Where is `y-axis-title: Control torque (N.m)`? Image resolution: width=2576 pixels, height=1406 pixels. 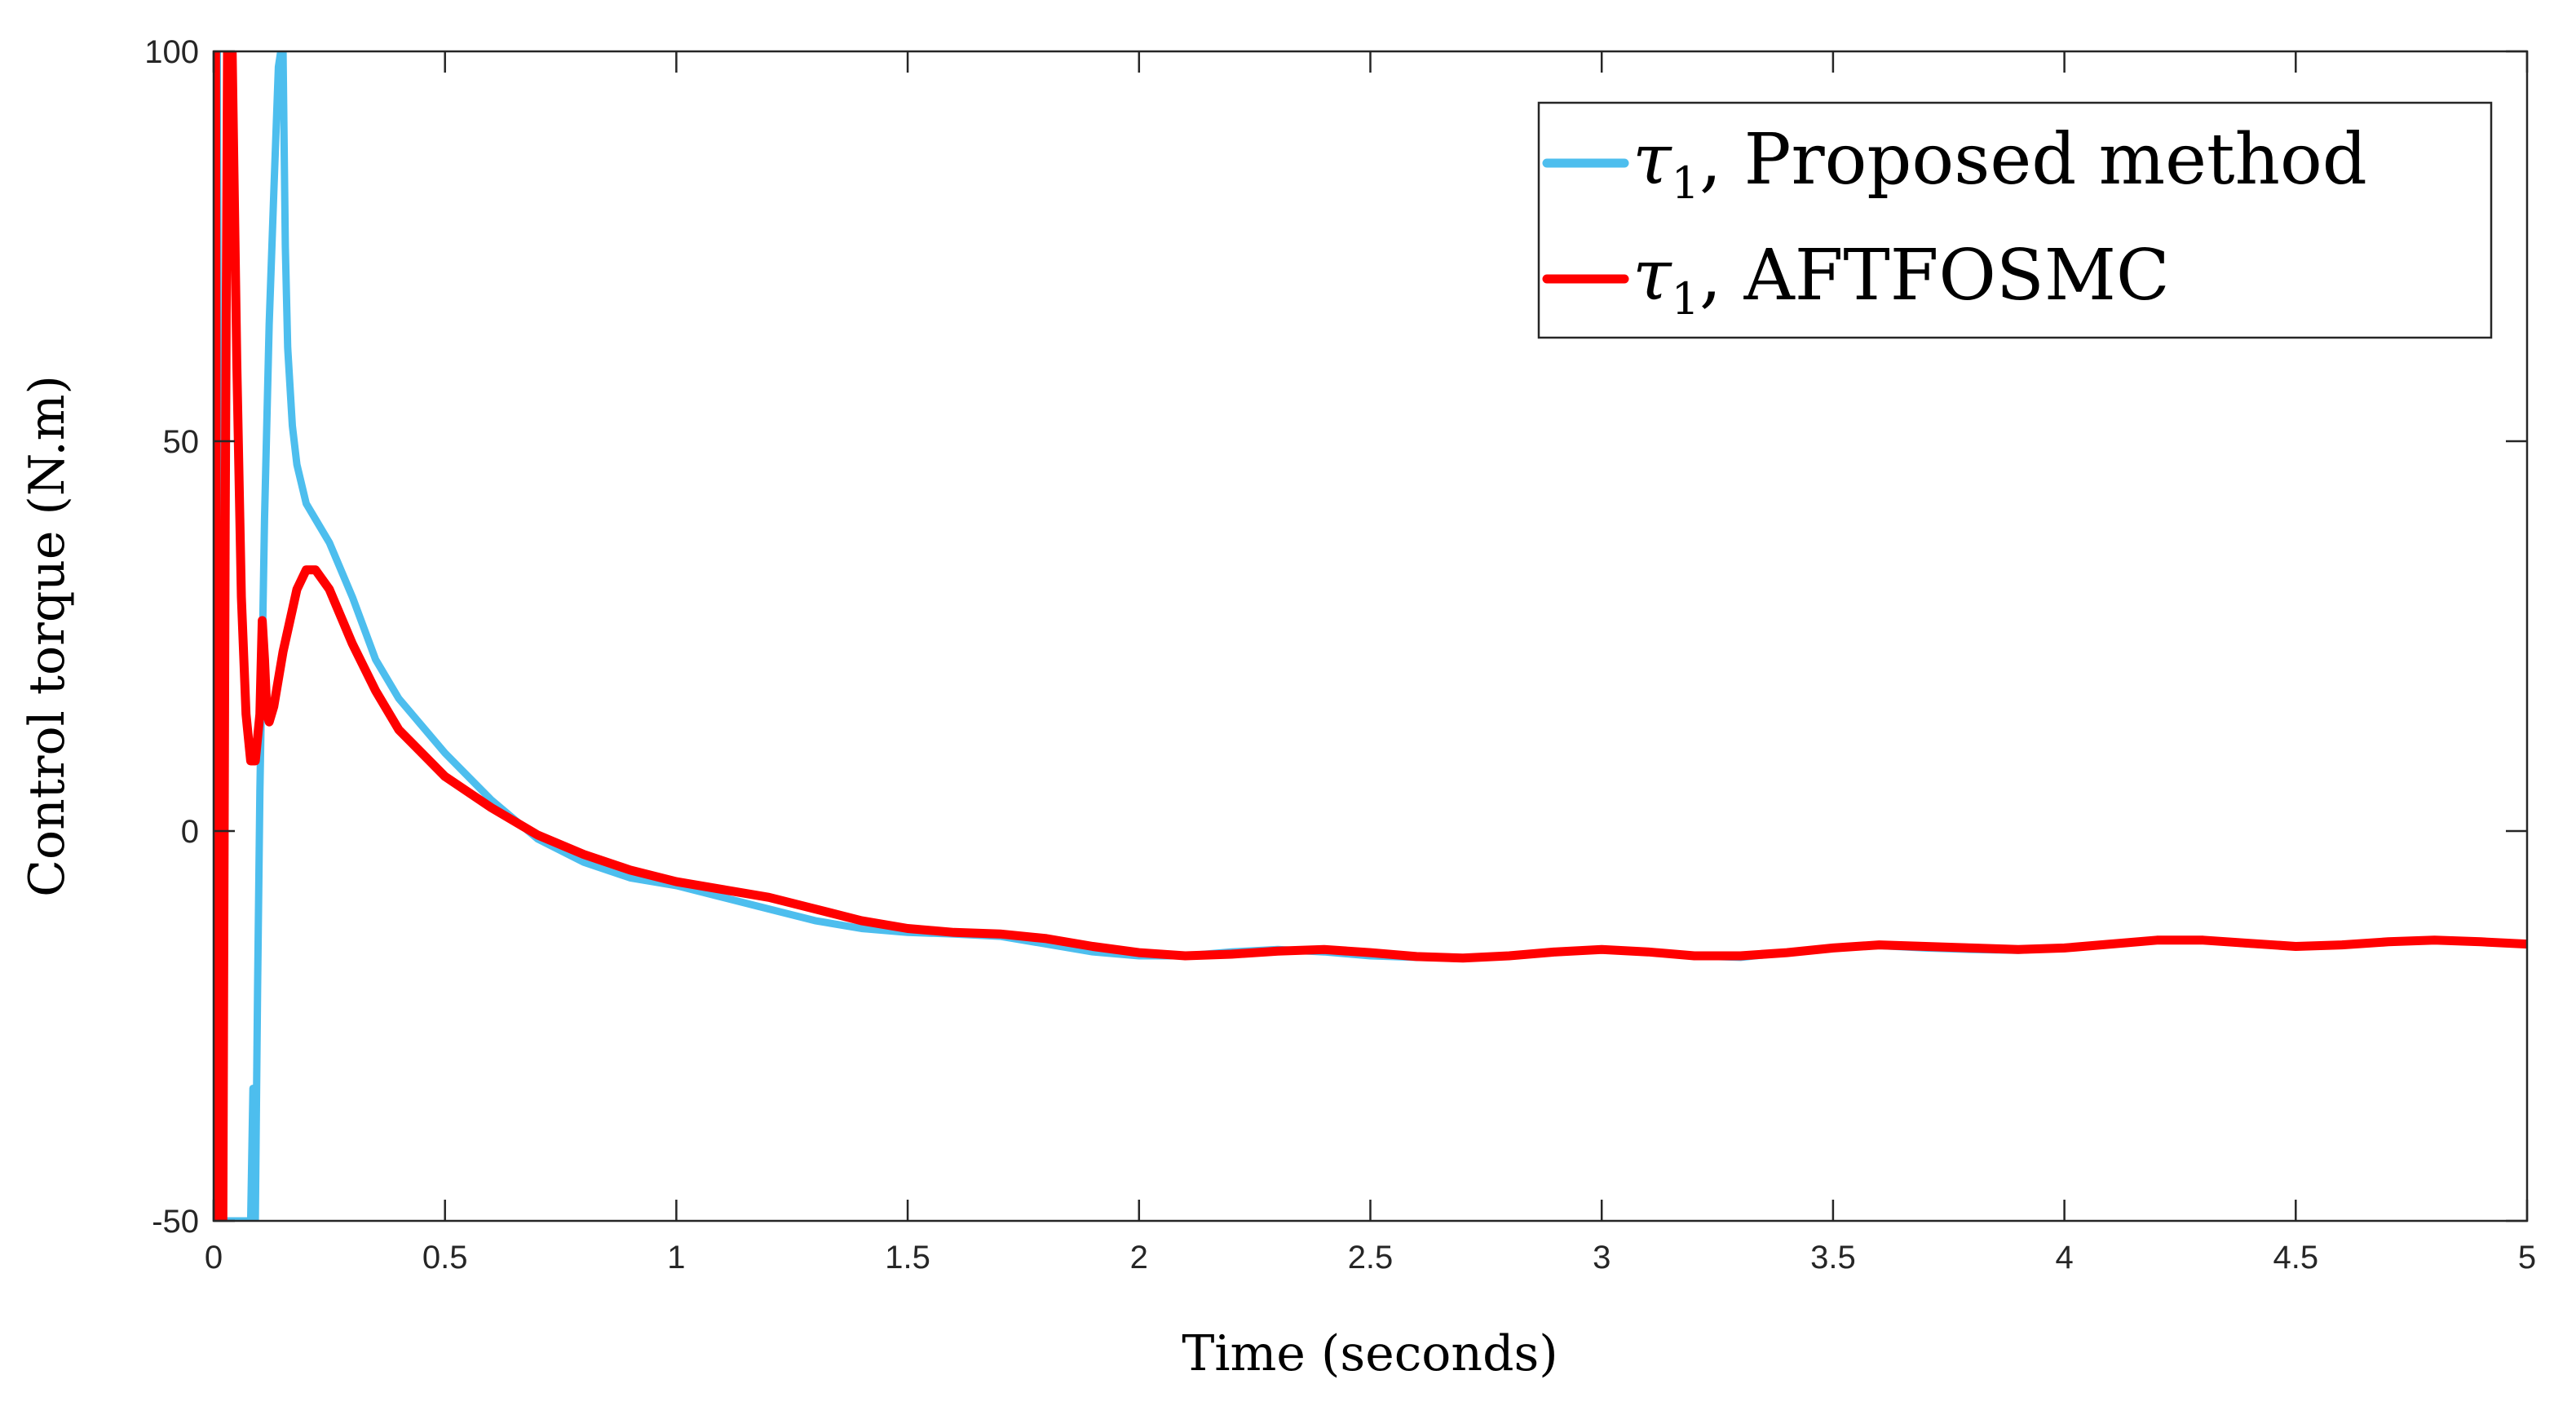 y-axis-title: Control torque (N.m) is located at coordinates (47, 636).